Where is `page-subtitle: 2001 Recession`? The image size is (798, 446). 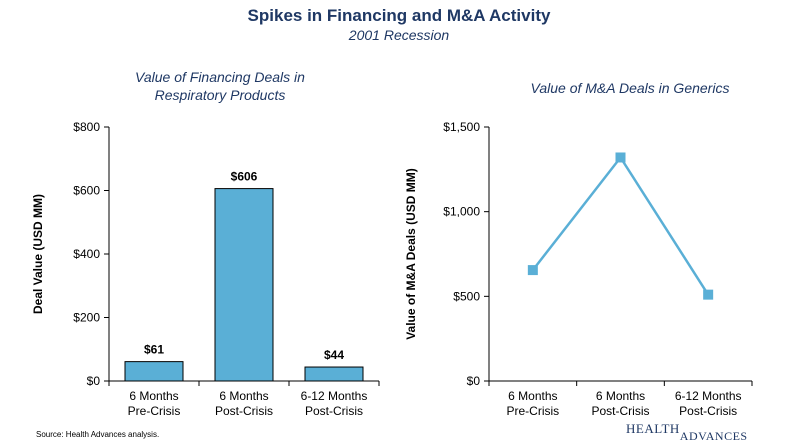
page-subtitle: 2001 Recession is located at coordinates (399, 35).